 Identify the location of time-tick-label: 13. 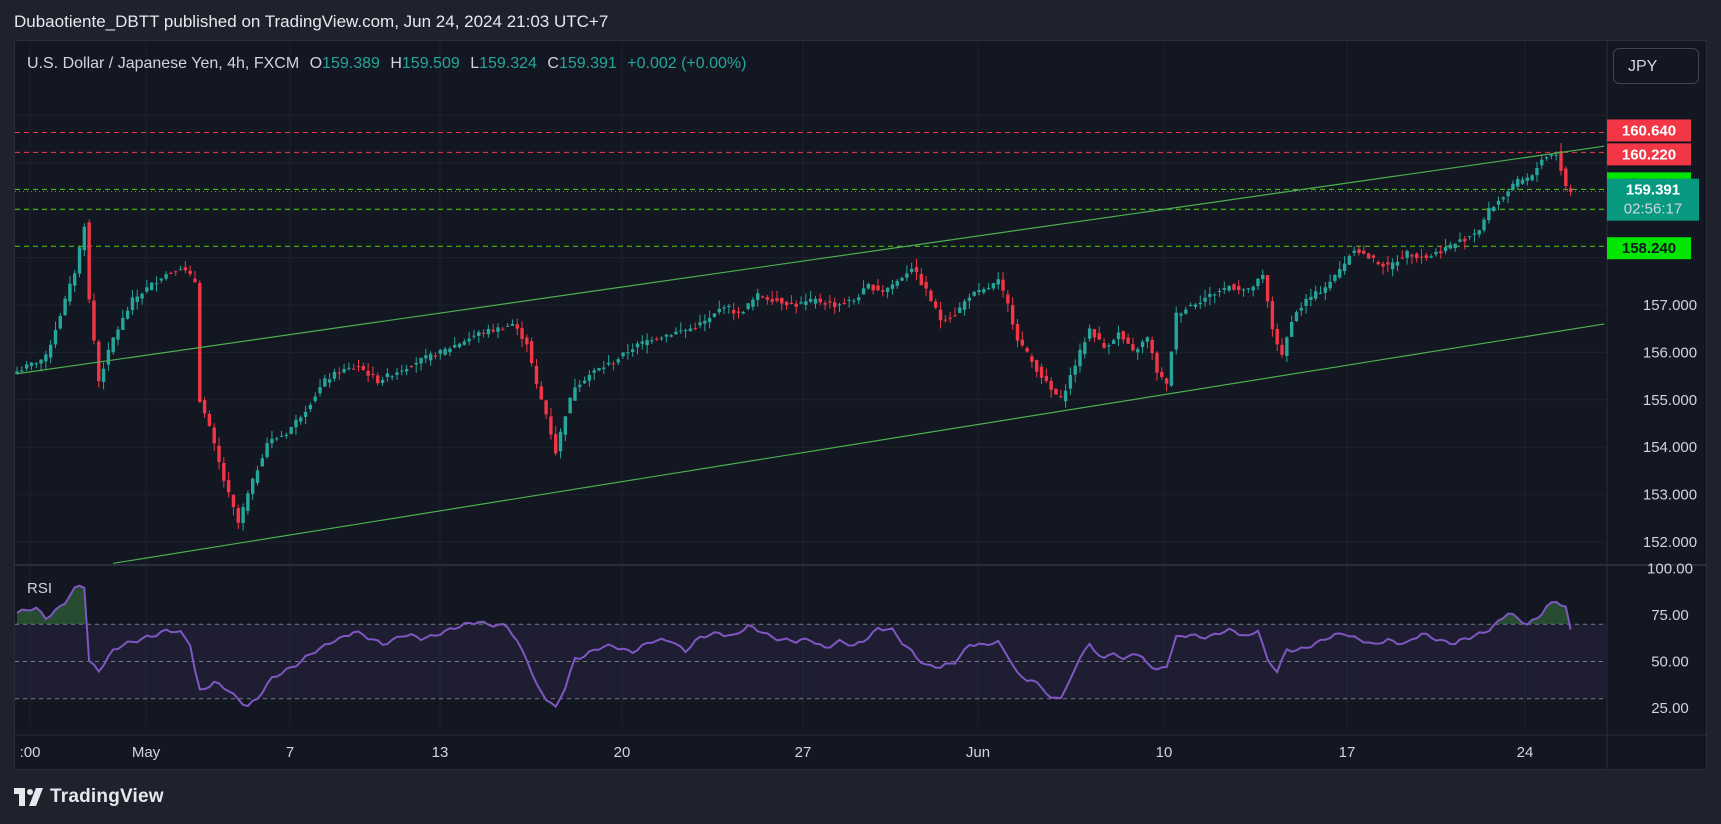
(440, 752).